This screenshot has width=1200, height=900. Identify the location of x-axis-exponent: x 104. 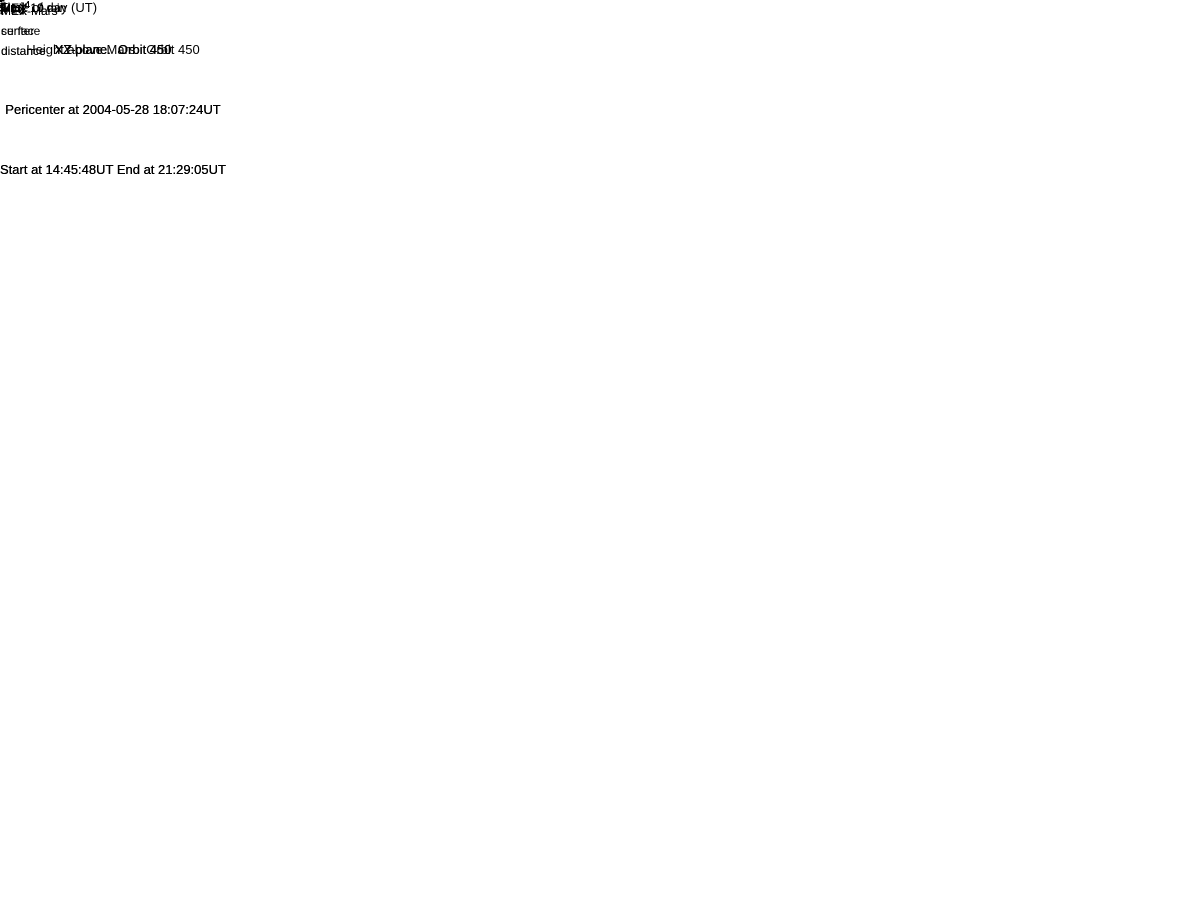
(15, 8).